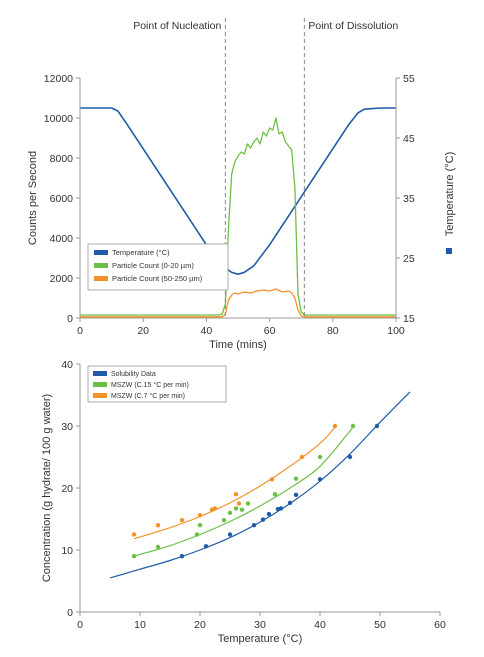  I want to click on c1-legend-label-0: Temperature (°C), so click(141, 252).